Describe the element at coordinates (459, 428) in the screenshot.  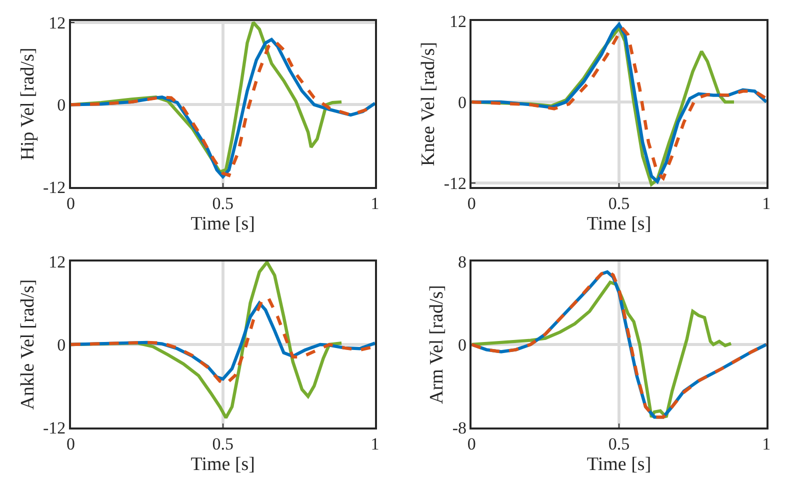
I see `y-tick-label: -8` at that location.